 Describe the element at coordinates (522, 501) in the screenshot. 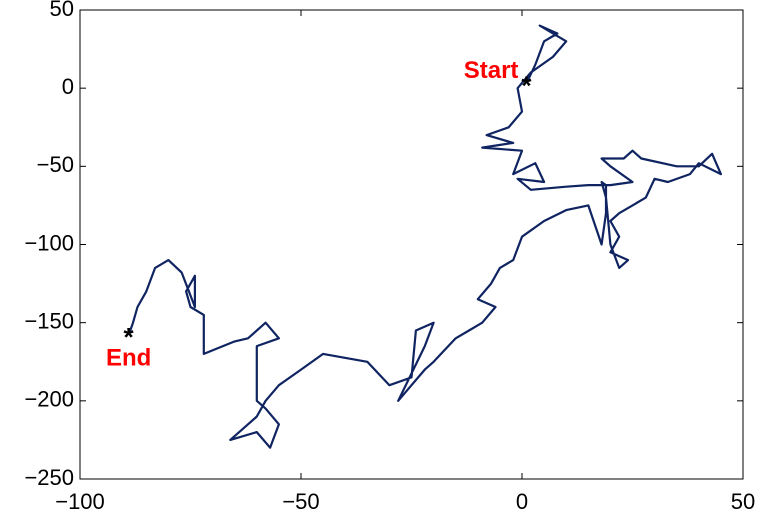

I see `x-tick-label: 0` at that location.